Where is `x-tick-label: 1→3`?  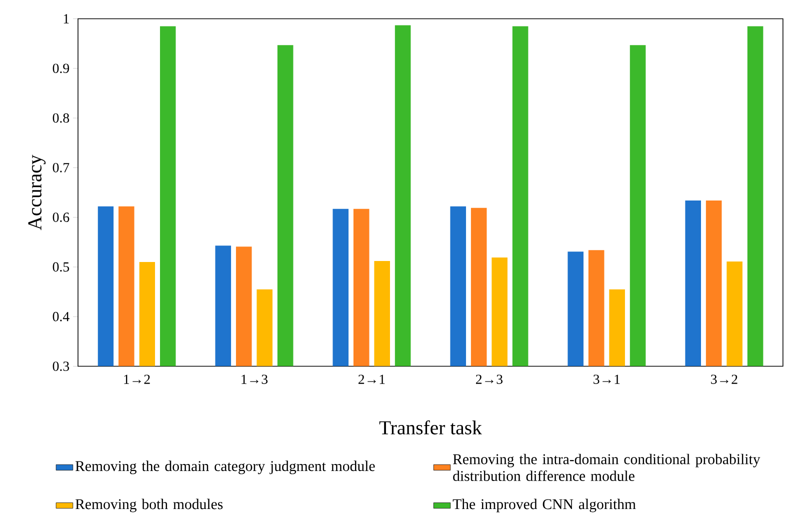
x-tick-label: 1→3 is located at coordinates (255, 379).